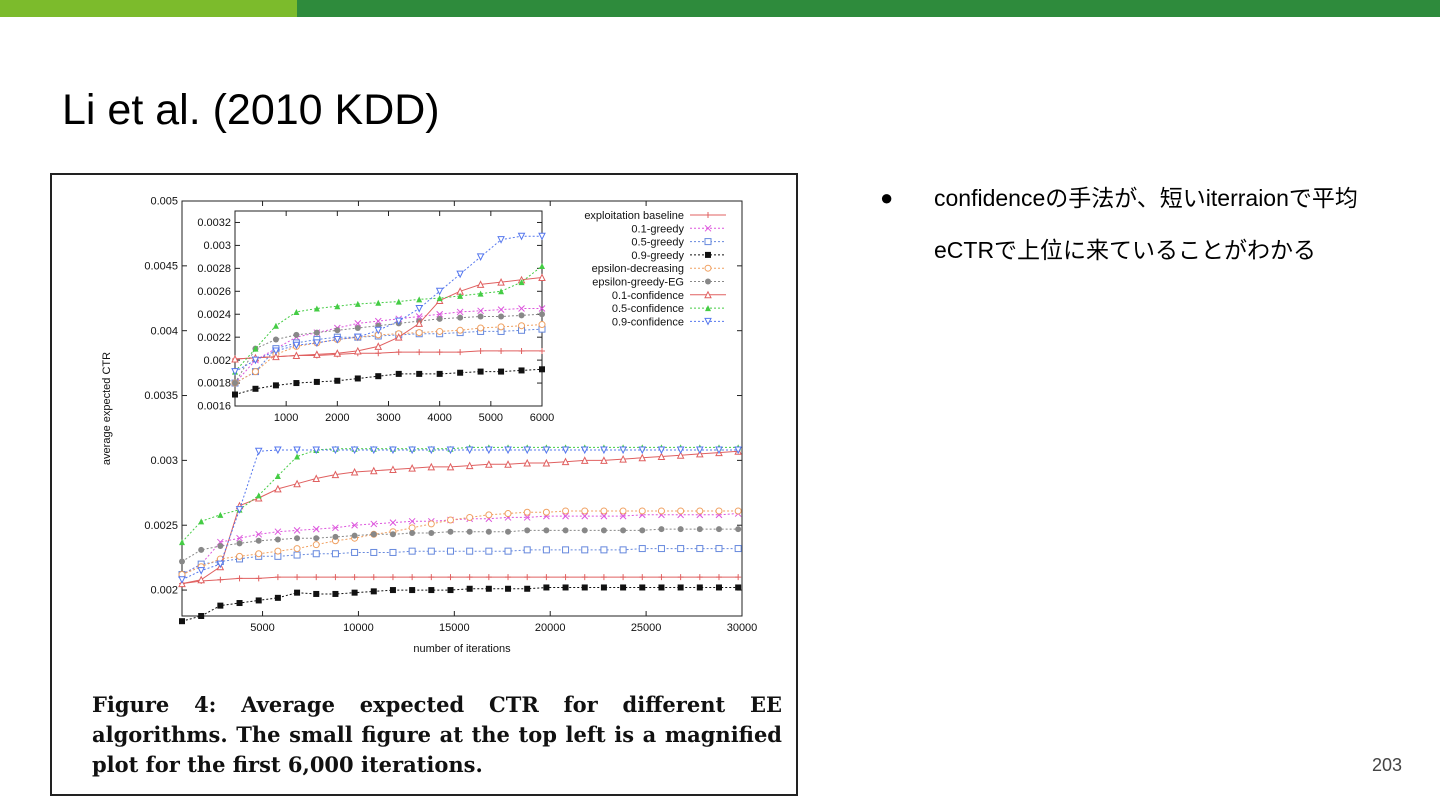 This screenshot has width=1440, height=810. Describe the element at coordinates (107, 408) in the screenshot. I see `y-axis-label: average expected CTR` at that location.